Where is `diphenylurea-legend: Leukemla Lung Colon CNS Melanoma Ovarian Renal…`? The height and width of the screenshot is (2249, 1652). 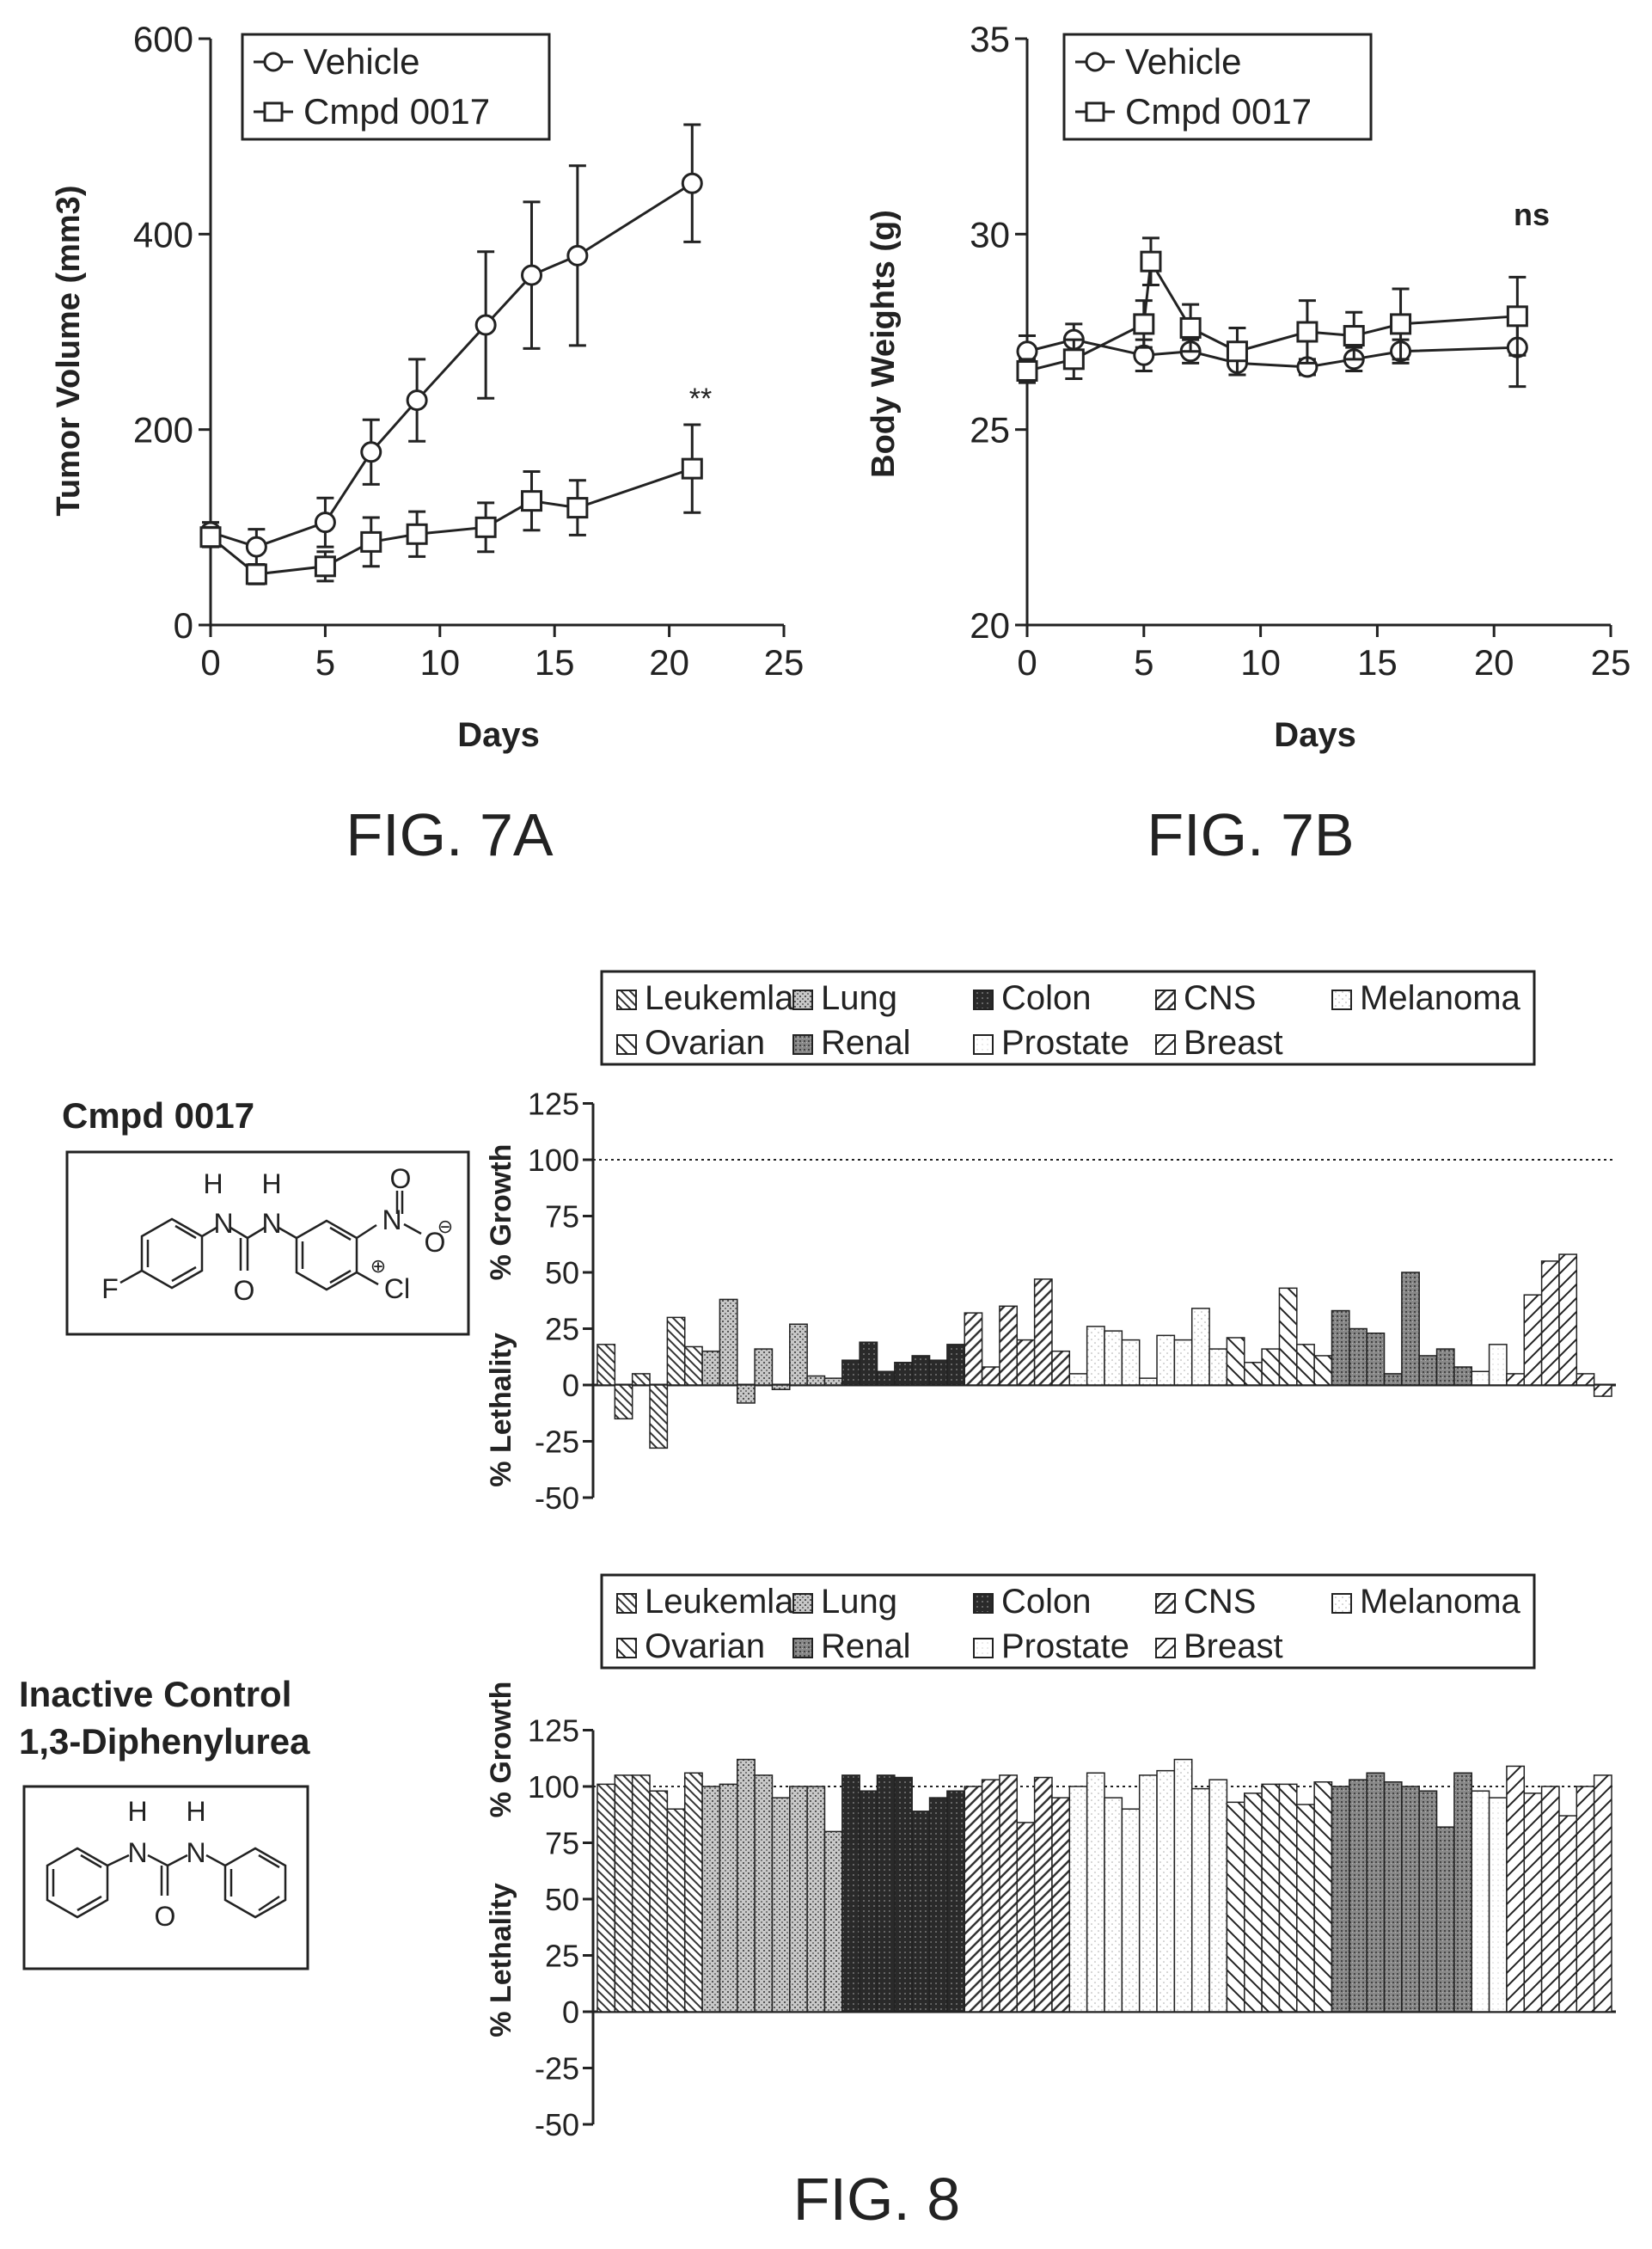 diphenylurea-legend: Leukemla Lung Colon CNS Melanoma Ovarian Renal… is located at coordinates (1068, 1621).